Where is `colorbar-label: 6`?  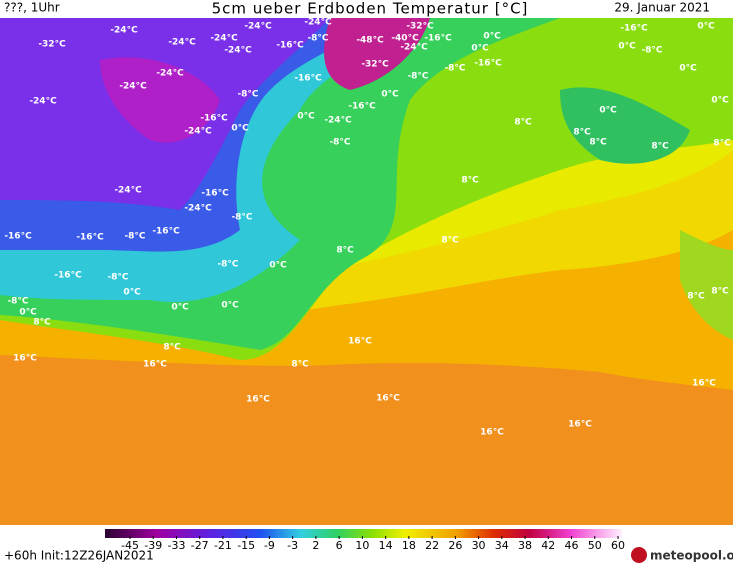 colorbar-label: 6 is located at coordinates (339, 545).